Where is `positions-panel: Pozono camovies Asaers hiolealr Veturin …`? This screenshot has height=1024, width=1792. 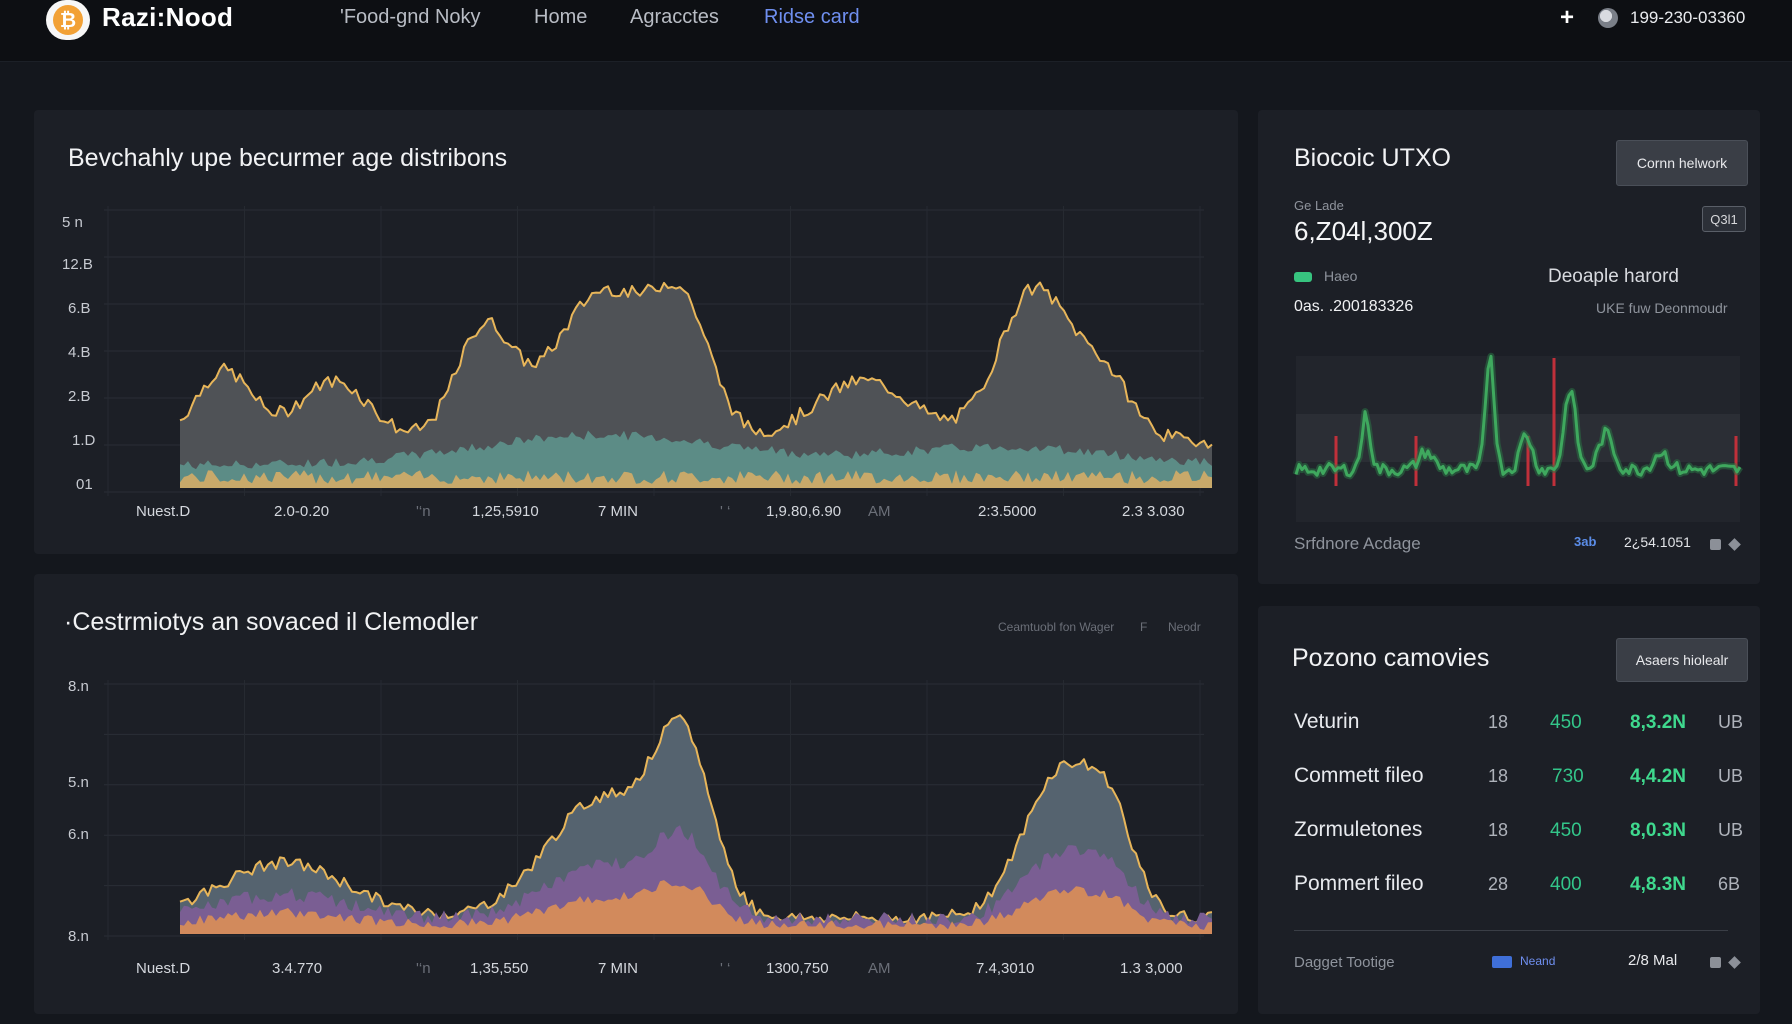 positions-panel: Pozono camovies Asaers hiolealr Veturin … is located at coordinates (1509, 810).